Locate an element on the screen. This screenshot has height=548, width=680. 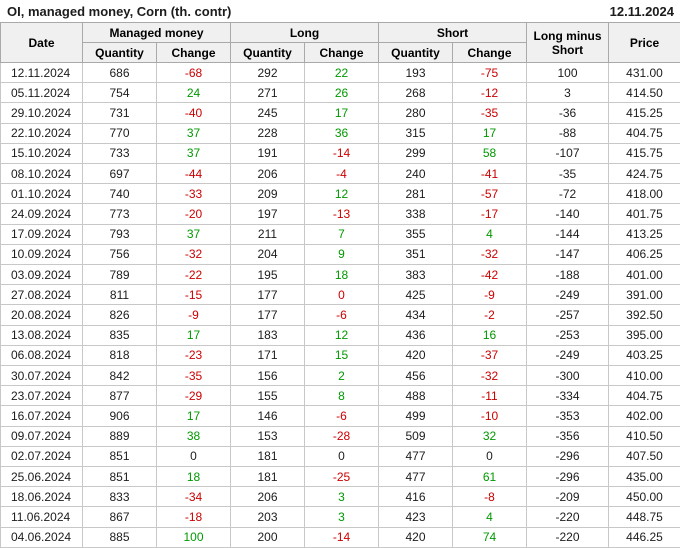
cell-long-minus-short: -147 is located at coordinates (568, 254).